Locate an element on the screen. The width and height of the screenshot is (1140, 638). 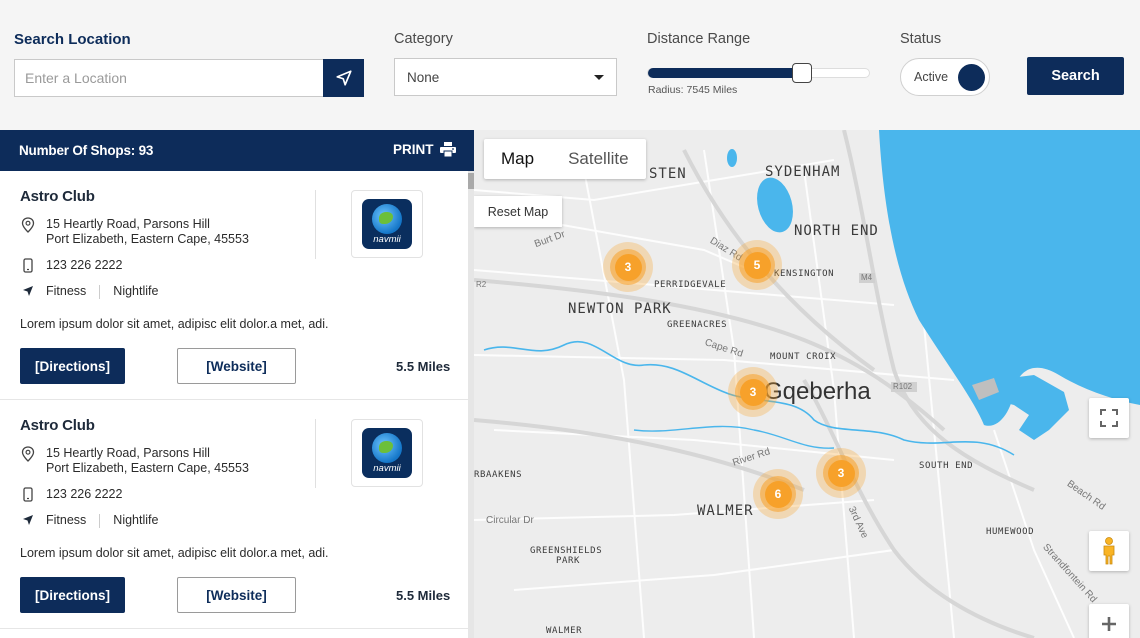
locate-button is located at coordinates (343, 78).